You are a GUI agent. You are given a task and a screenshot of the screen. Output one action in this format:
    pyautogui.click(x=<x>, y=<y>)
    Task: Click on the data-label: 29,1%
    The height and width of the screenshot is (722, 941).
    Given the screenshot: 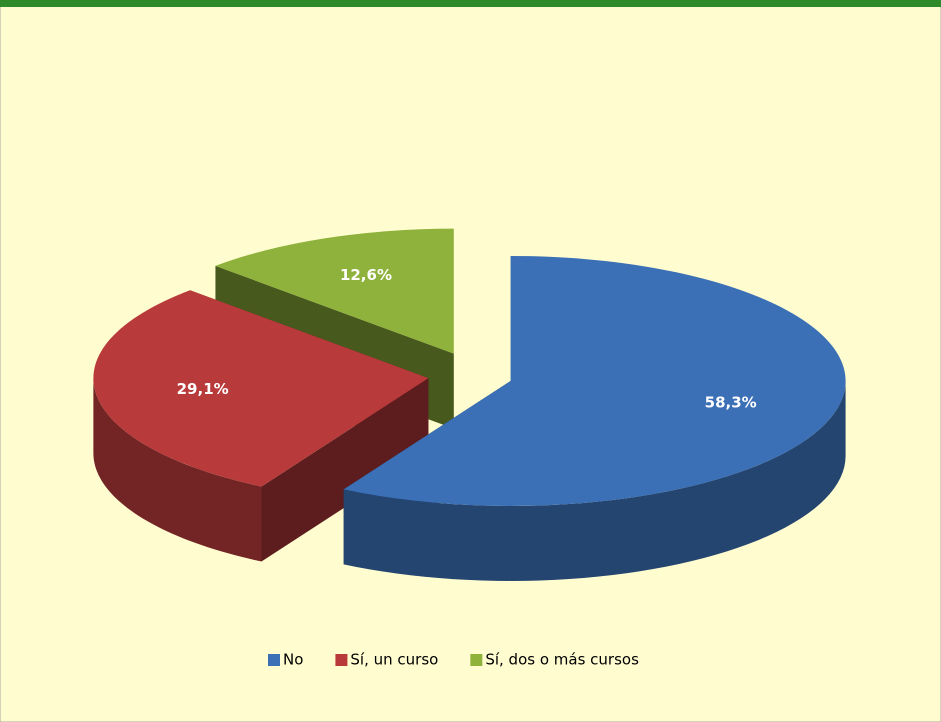 What is the action you would take?
    pyautogui.click(x=203, y=389)
    